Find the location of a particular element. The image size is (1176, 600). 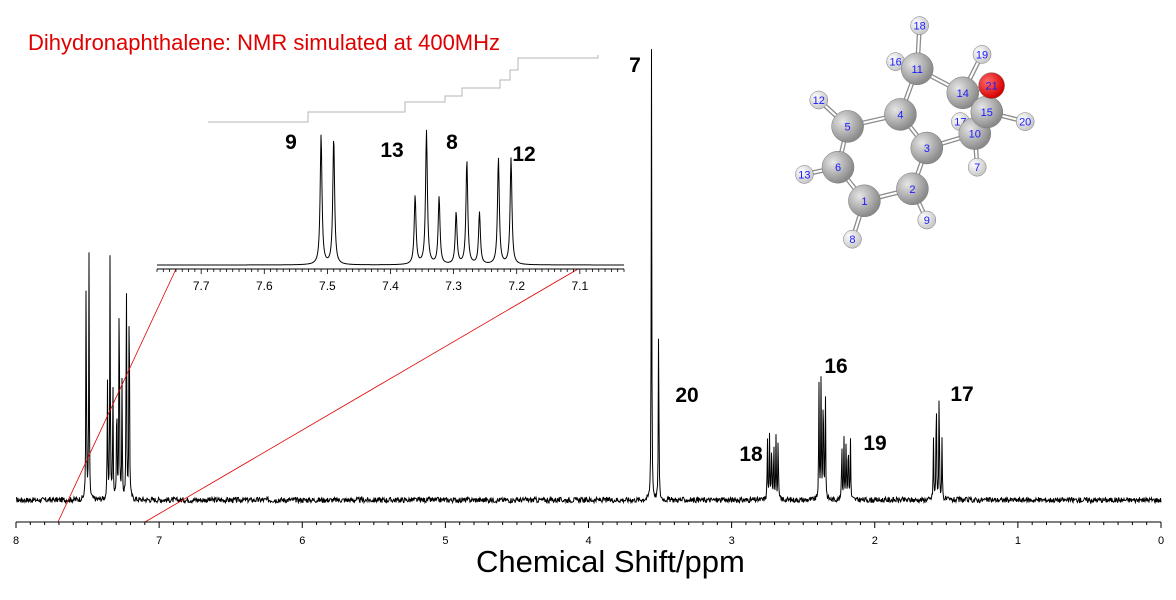

integral-curve is located at coordinates (403, 89).